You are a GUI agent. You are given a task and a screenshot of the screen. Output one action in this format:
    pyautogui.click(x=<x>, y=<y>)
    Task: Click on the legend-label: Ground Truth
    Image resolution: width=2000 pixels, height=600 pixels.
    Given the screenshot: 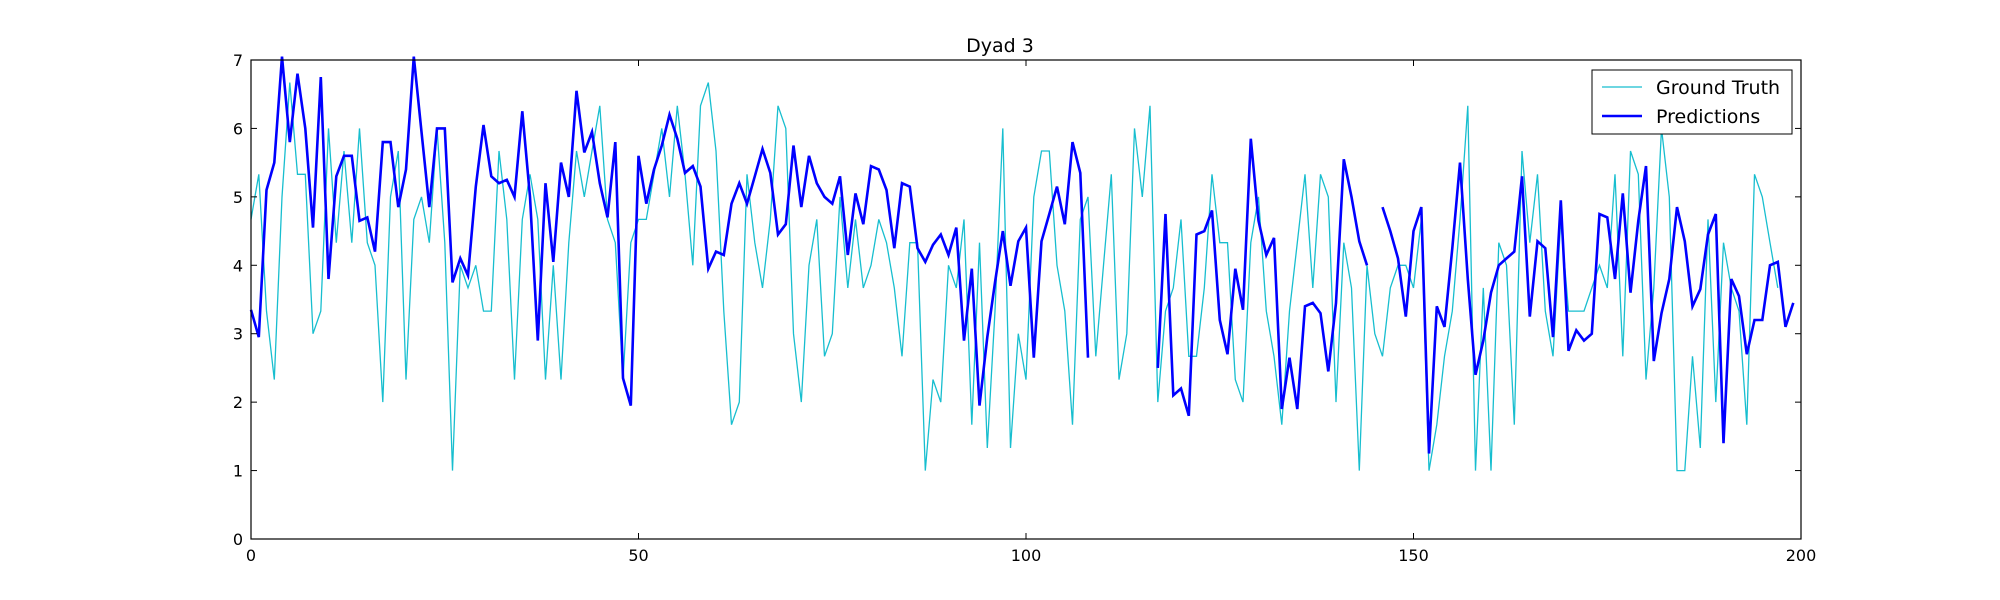 What is the action you would take?
    pyautogui.click(x=1718, y=88)
    